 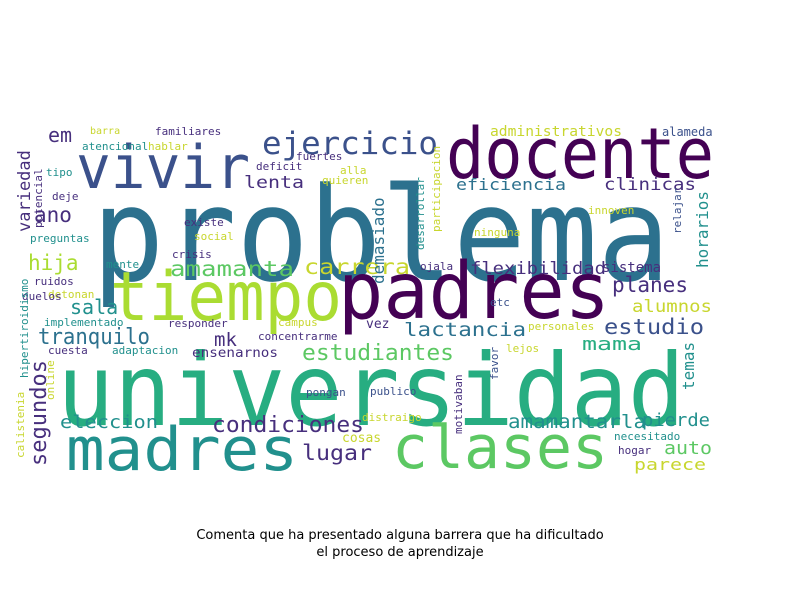 I want to click on cloud-word-amamantarla: amamantarla, so click(x=577, y=422).